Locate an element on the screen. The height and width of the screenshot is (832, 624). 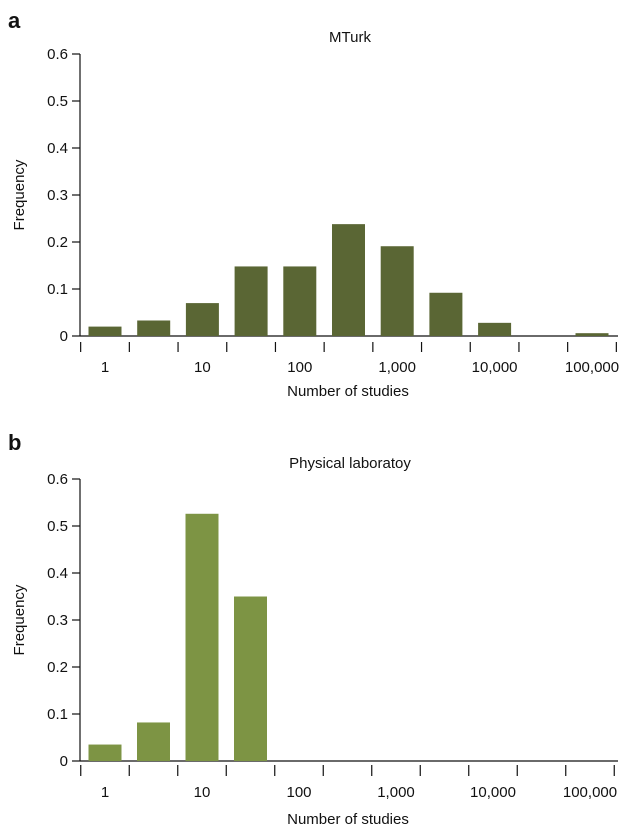
panel-letter-b: b is located at coordinates (15, 442).